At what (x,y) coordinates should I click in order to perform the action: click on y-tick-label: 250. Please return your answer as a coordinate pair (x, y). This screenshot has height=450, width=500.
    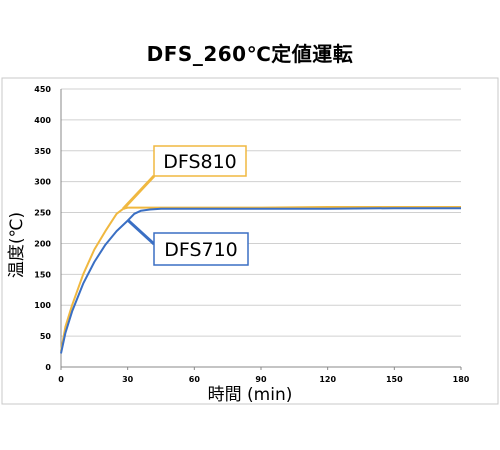
    Looking at the image, I should click on (42, 213).